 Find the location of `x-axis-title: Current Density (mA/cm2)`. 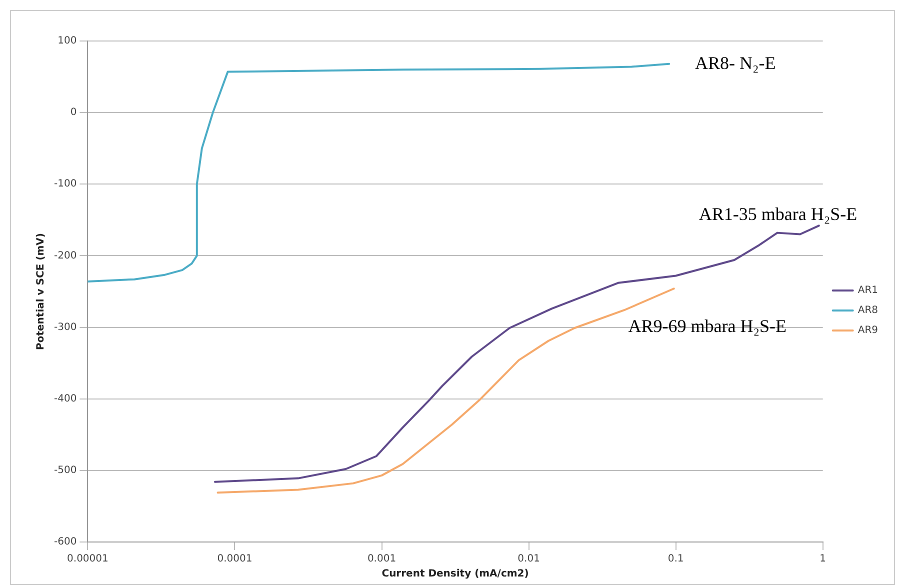

x-axis-title: Current Density (mA/cm2) is located at coordinates (455, 574).